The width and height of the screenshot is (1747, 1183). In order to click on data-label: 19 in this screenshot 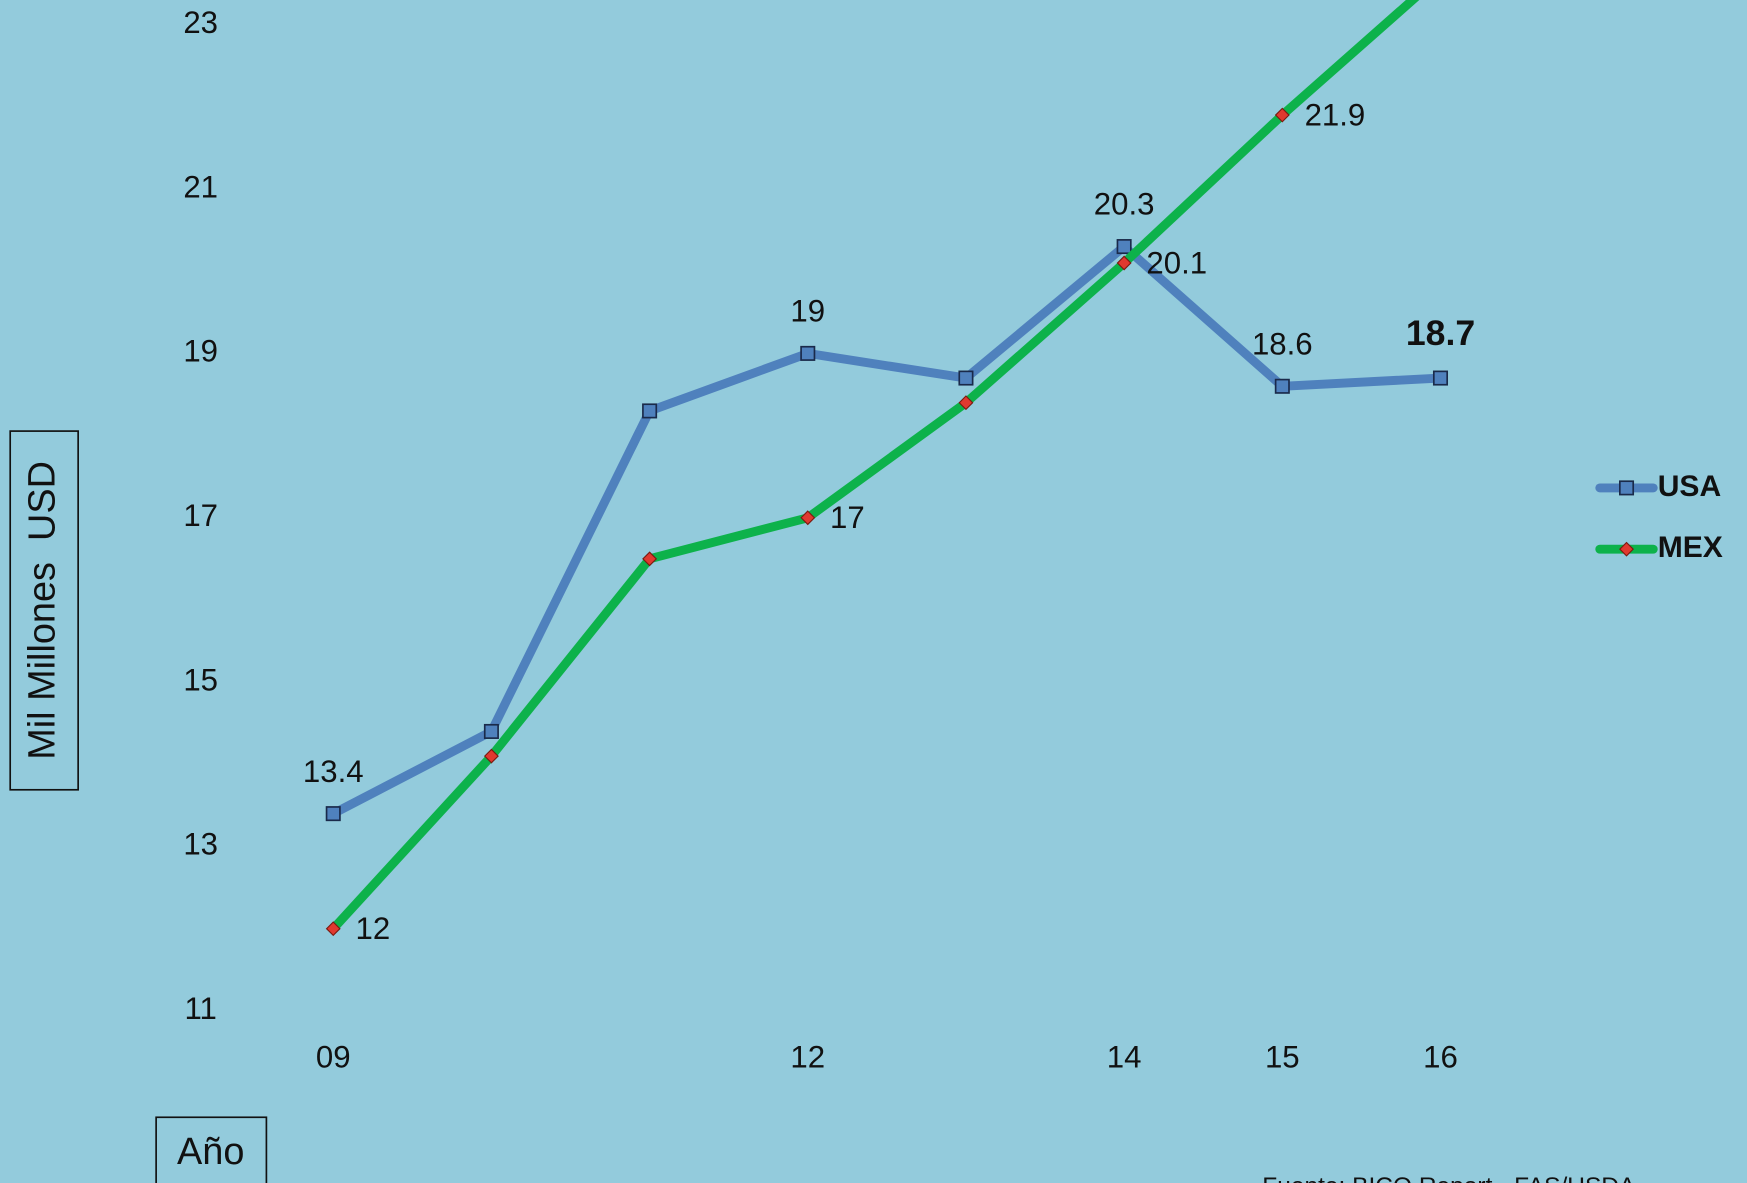, I will do `click(807, 311)`.